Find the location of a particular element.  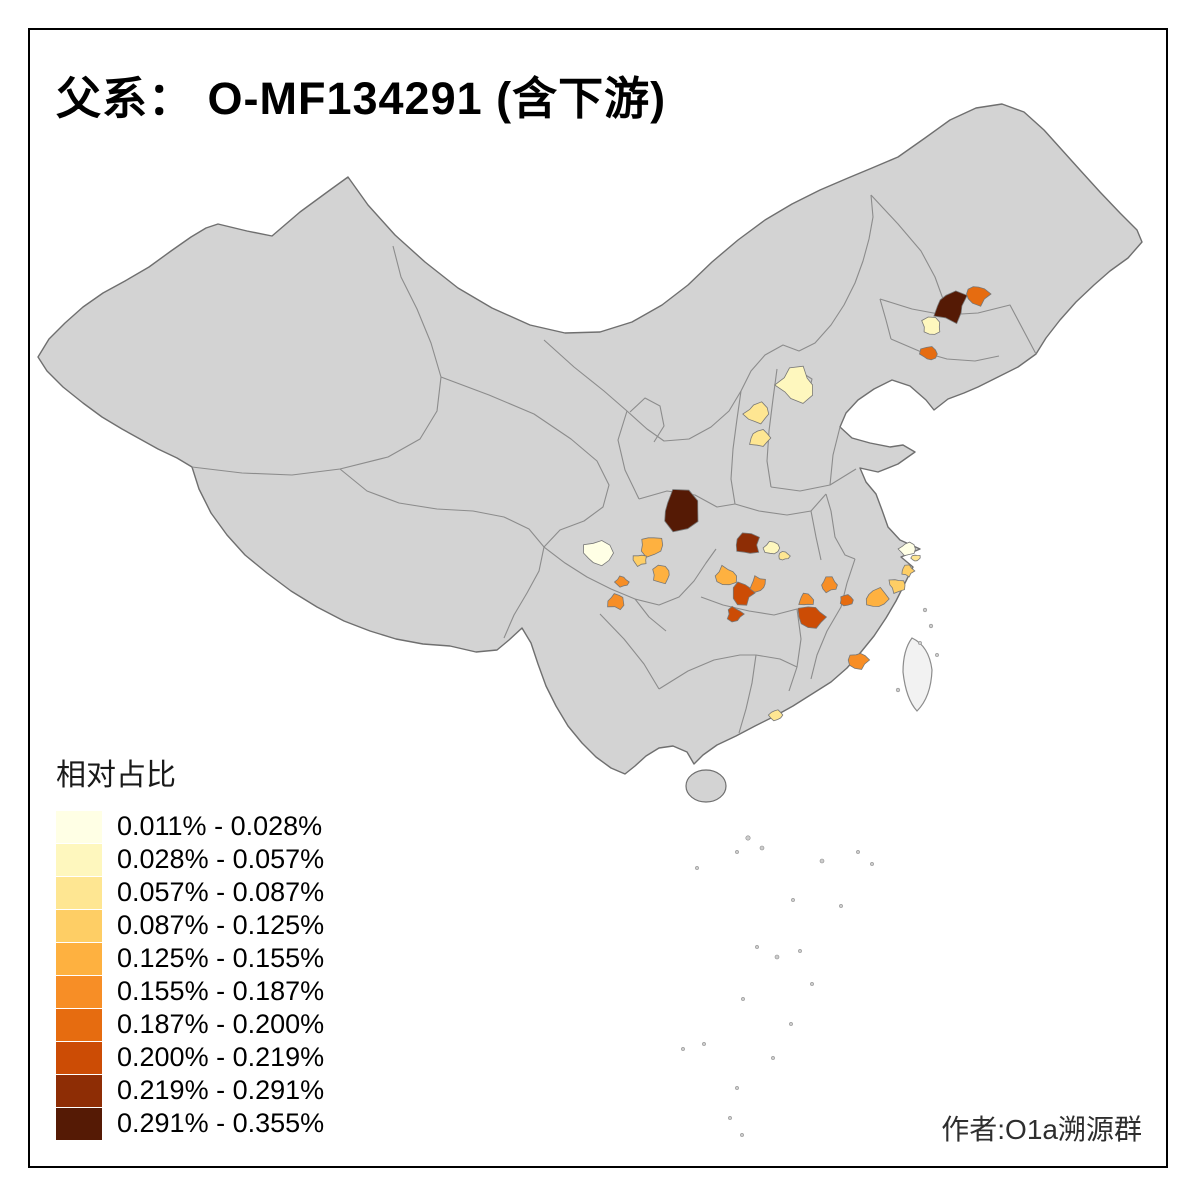

legend-item: 0.011% - 0.028% is located at coordinates (190, 826).